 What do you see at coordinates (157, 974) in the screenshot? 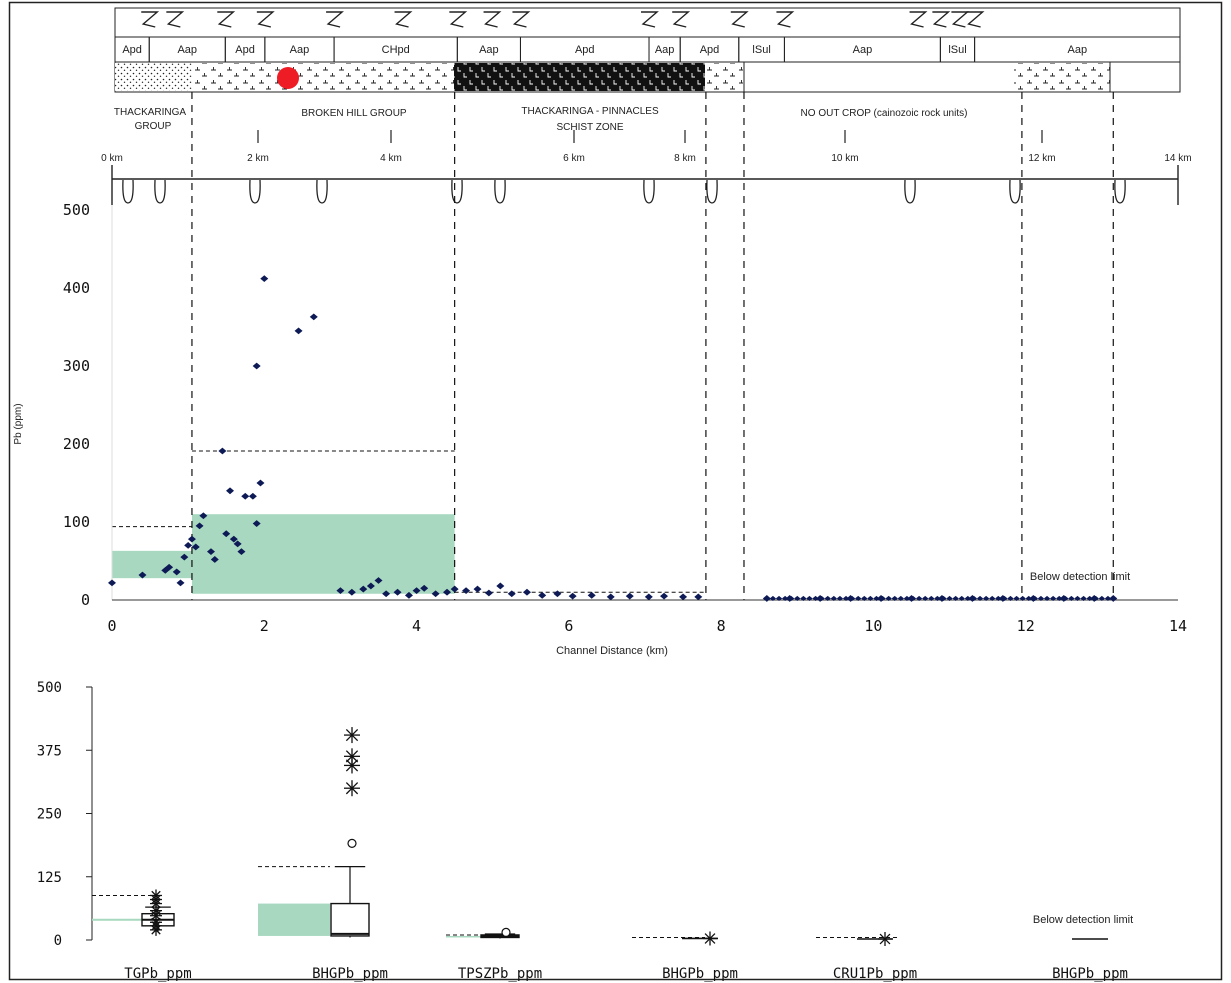
I see `box-category-label: TGPb_ppm` at bounding box center [157, 974].